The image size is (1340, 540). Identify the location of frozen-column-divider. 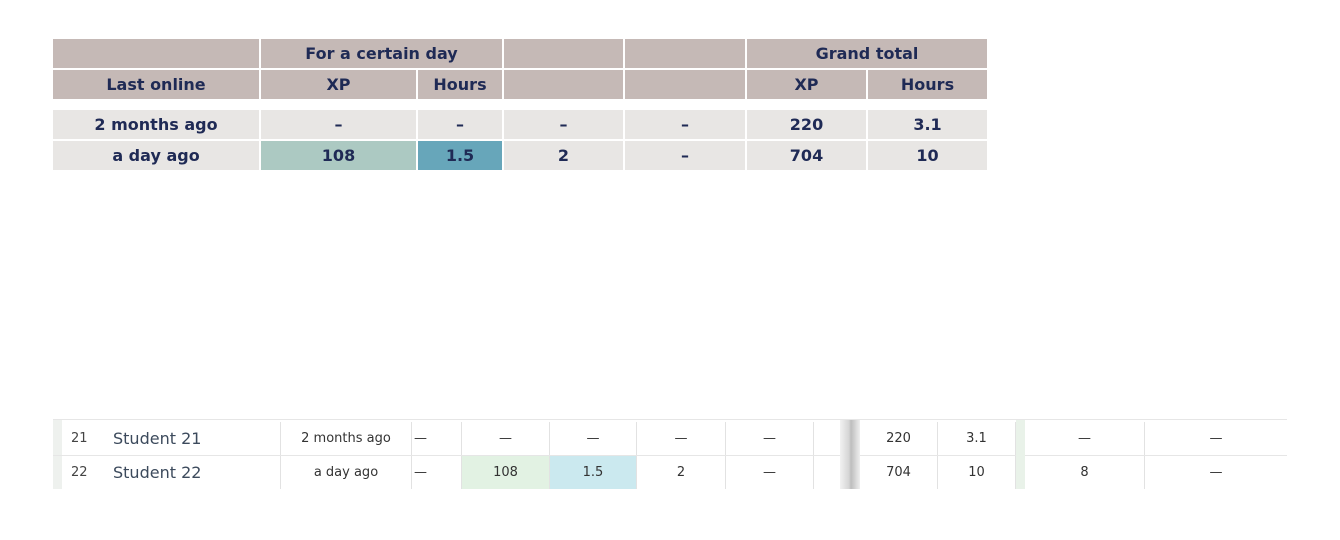
(850, 454).